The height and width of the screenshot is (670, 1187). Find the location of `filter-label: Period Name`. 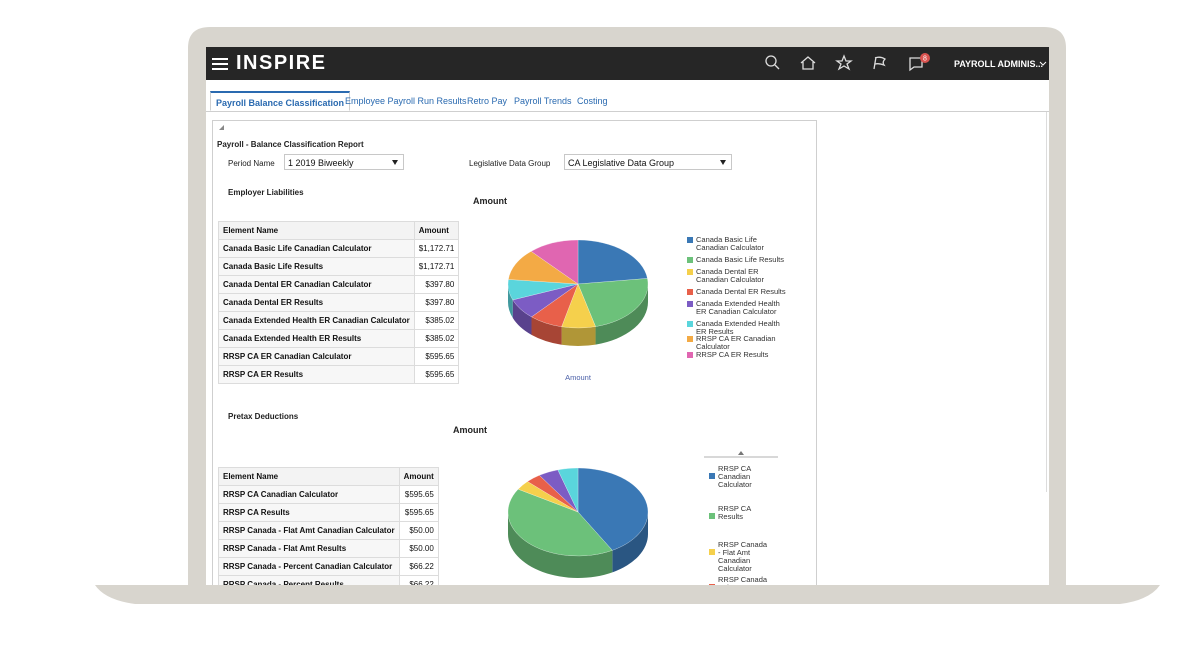

filter-label: Period Name is located at coordinates (251, 163).